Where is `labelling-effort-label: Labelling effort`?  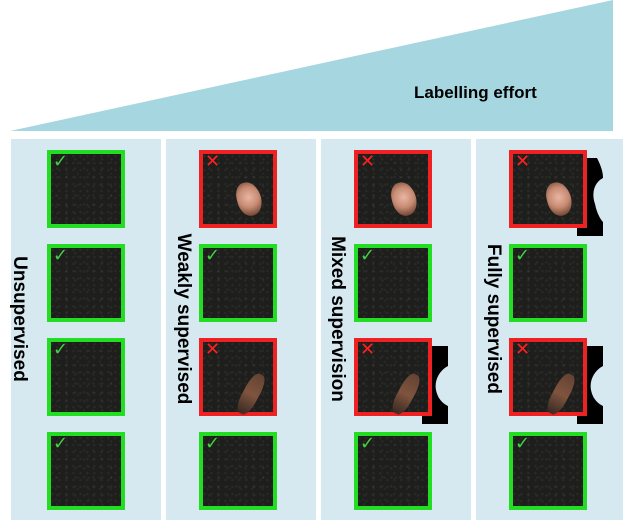 labelling-effort-label: Labelling effort is located at coordinates (475, 92).